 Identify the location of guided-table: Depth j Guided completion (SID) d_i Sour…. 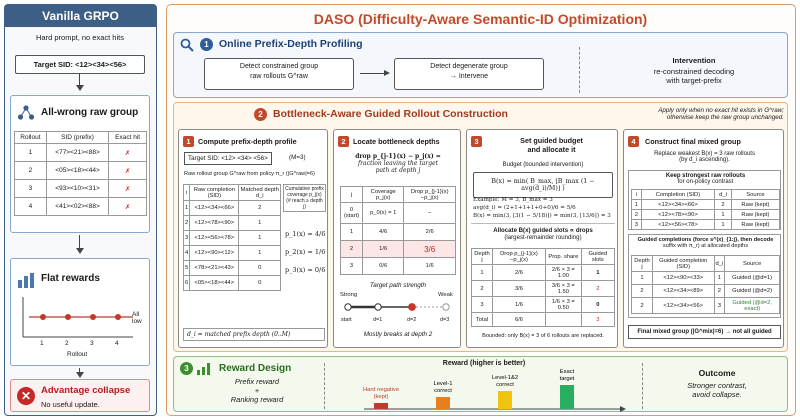
(705, 284).